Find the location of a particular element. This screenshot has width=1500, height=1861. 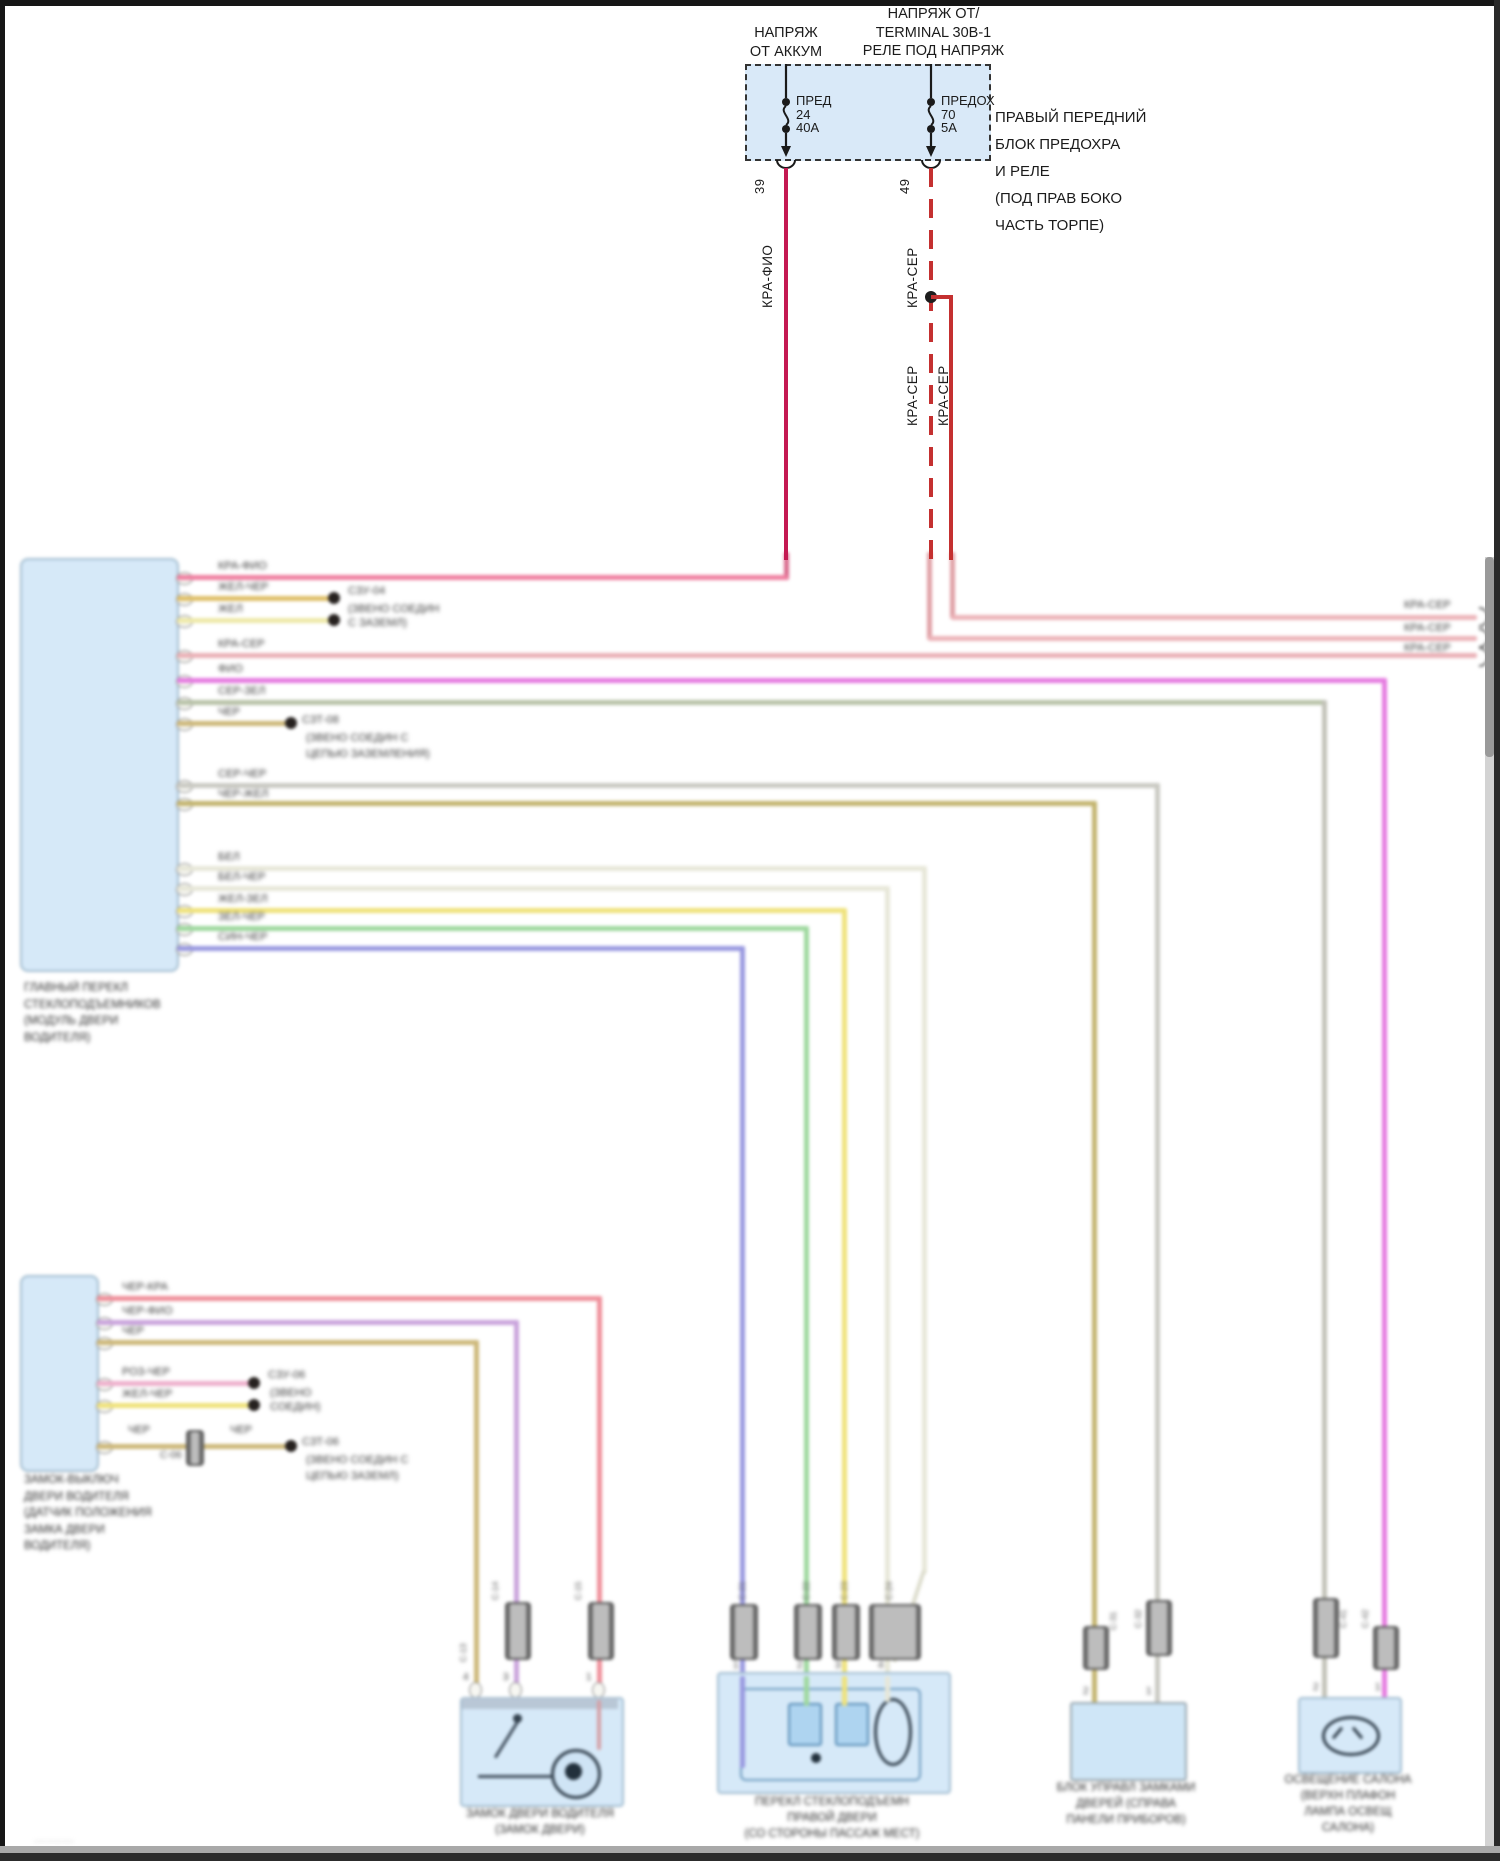

fuse-2-num: 70 is located at coordinates (948, 114).